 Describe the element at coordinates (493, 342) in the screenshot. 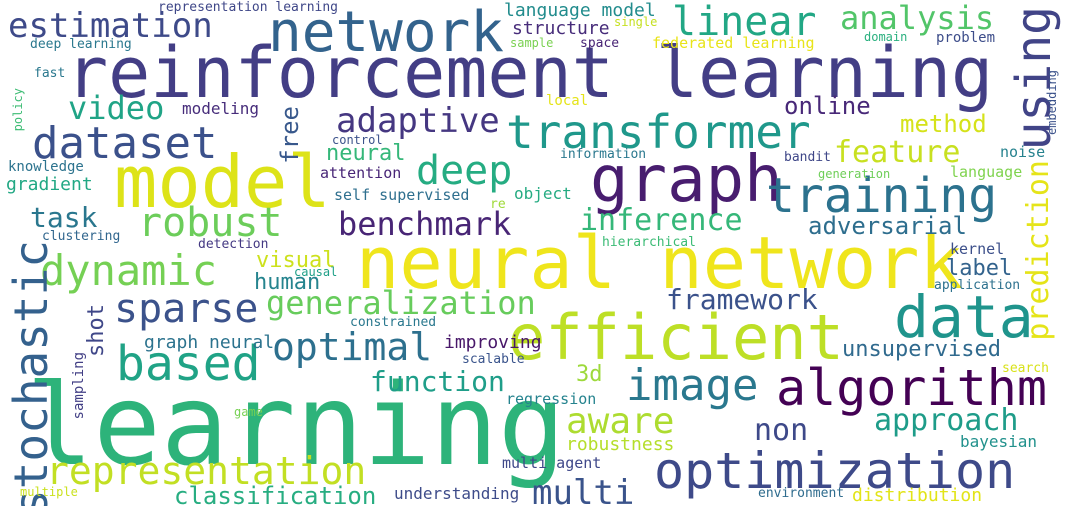

I see `word-improving: improving` at that location.